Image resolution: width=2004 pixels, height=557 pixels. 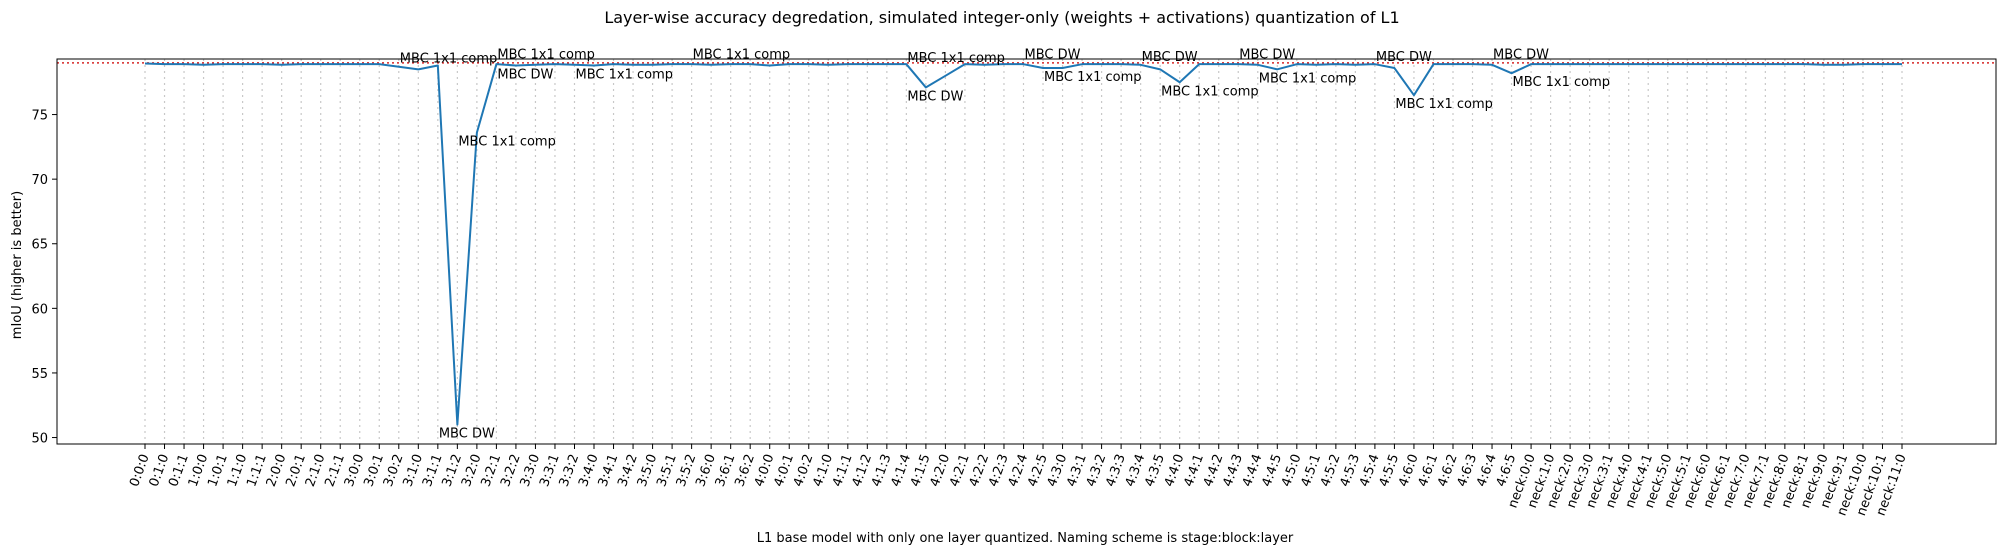 What do you see at coordinates (39, 116) in the screenshot?
I see `y-tick-label: 75` at bounding box center [39, 116].